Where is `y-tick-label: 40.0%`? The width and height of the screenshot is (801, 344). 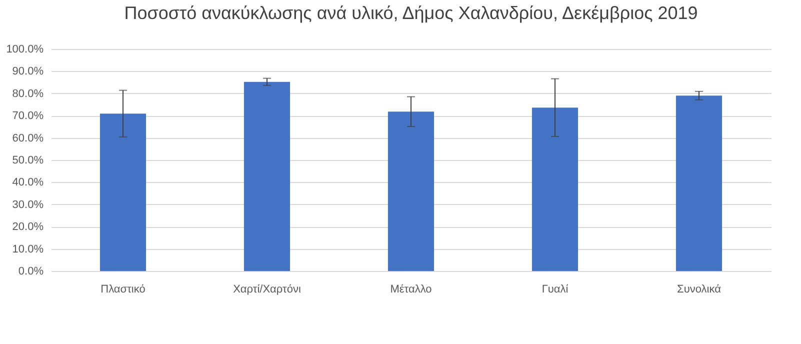
y-tick-label: 40.0% is located at coordinates (28, 182).